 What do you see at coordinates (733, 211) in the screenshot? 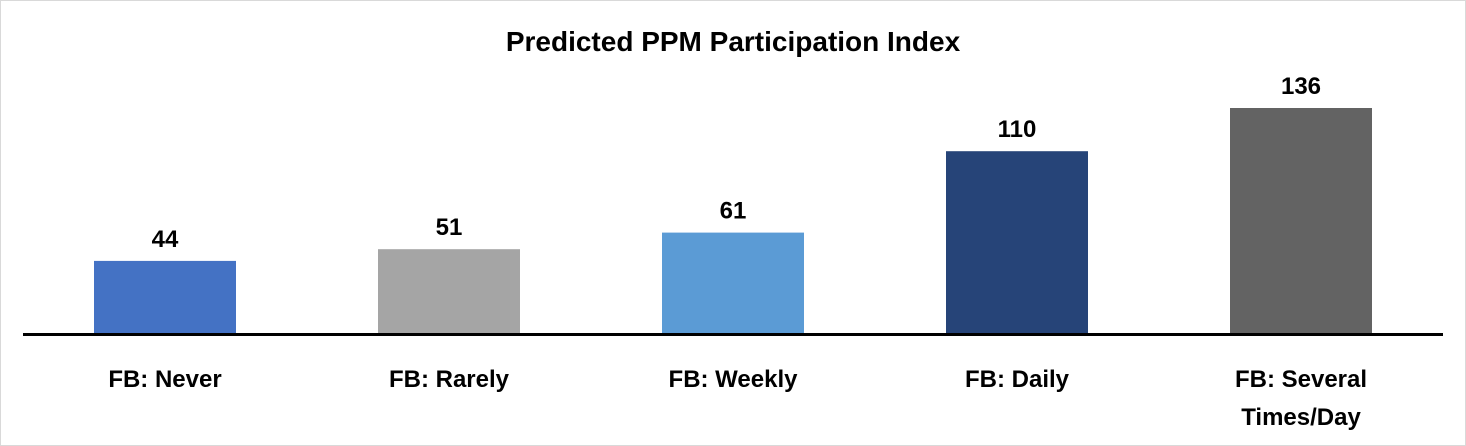
I see `bar-value-label: 61` at bounding box center [733, 211].